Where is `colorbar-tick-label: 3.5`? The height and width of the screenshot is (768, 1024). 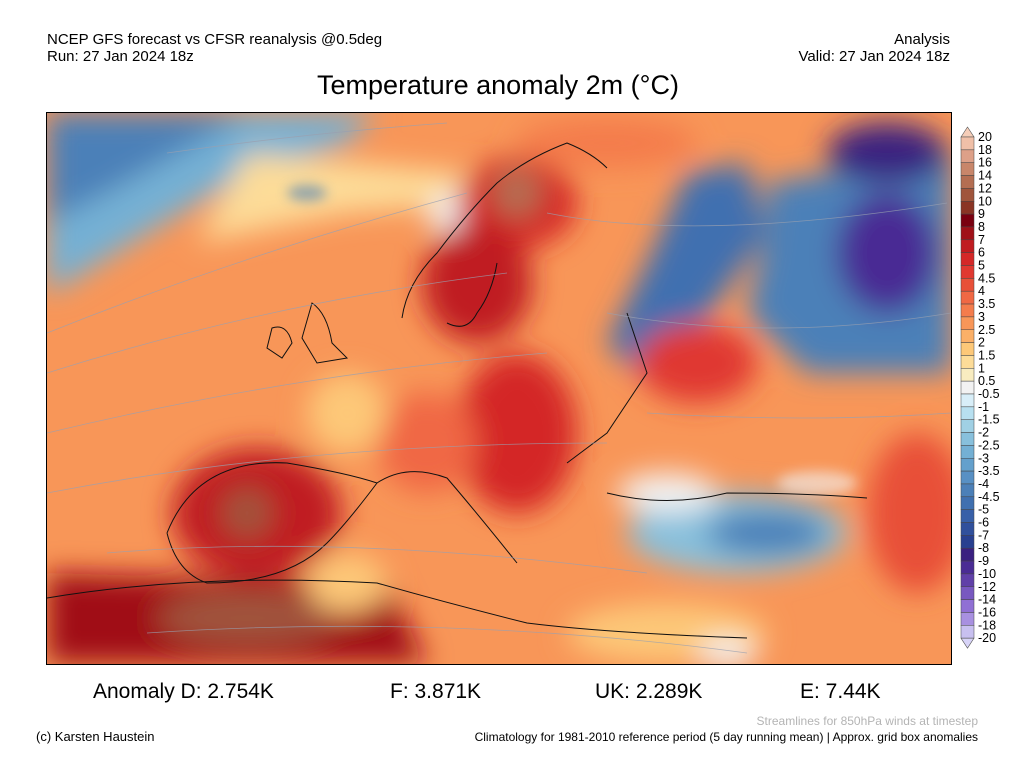 colorbar-tick-label: 3.5 is located at coordinates (986, 304).